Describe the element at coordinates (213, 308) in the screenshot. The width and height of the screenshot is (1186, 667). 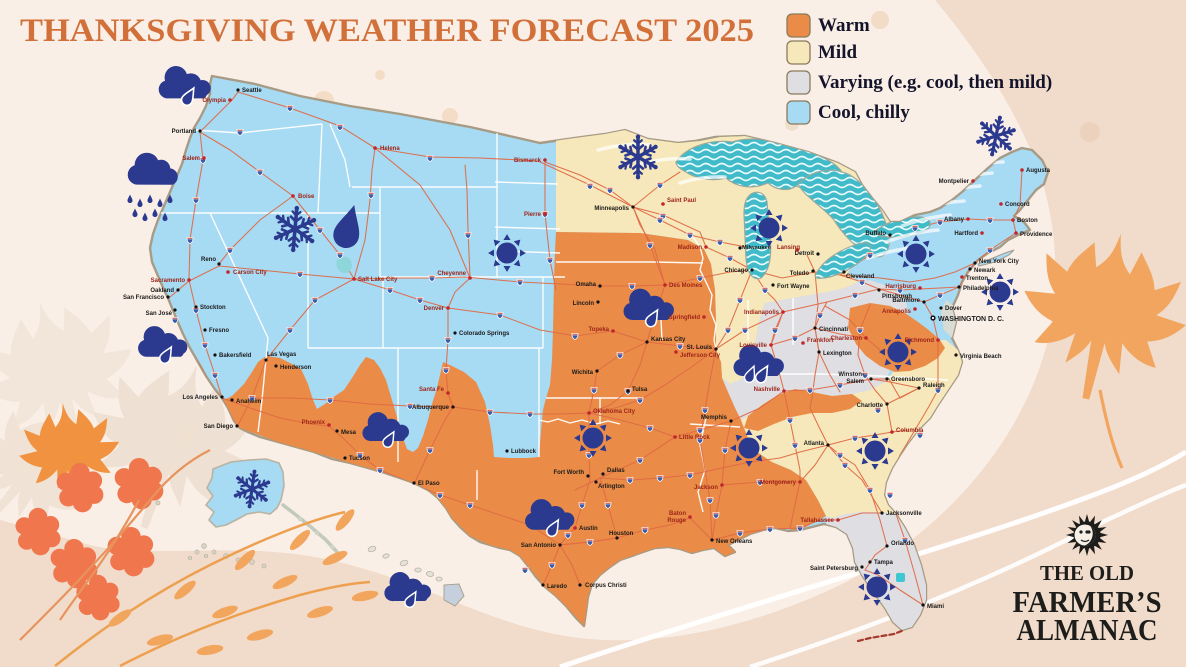
I see `svg-text: Stockton` at that location.